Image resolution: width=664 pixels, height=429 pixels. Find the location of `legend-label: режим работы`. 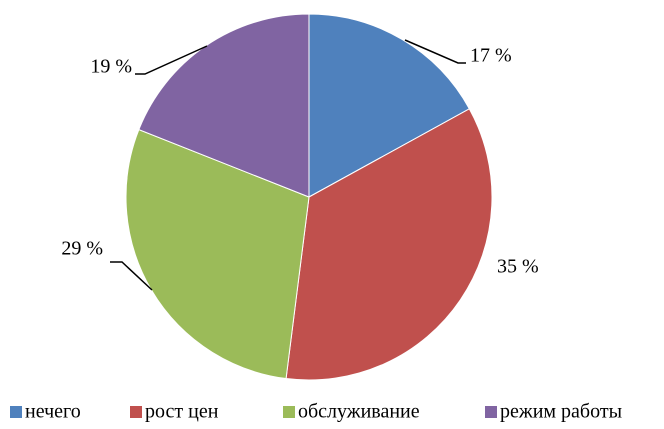

legend-label: режим работы is located at coordinates (561, 412).